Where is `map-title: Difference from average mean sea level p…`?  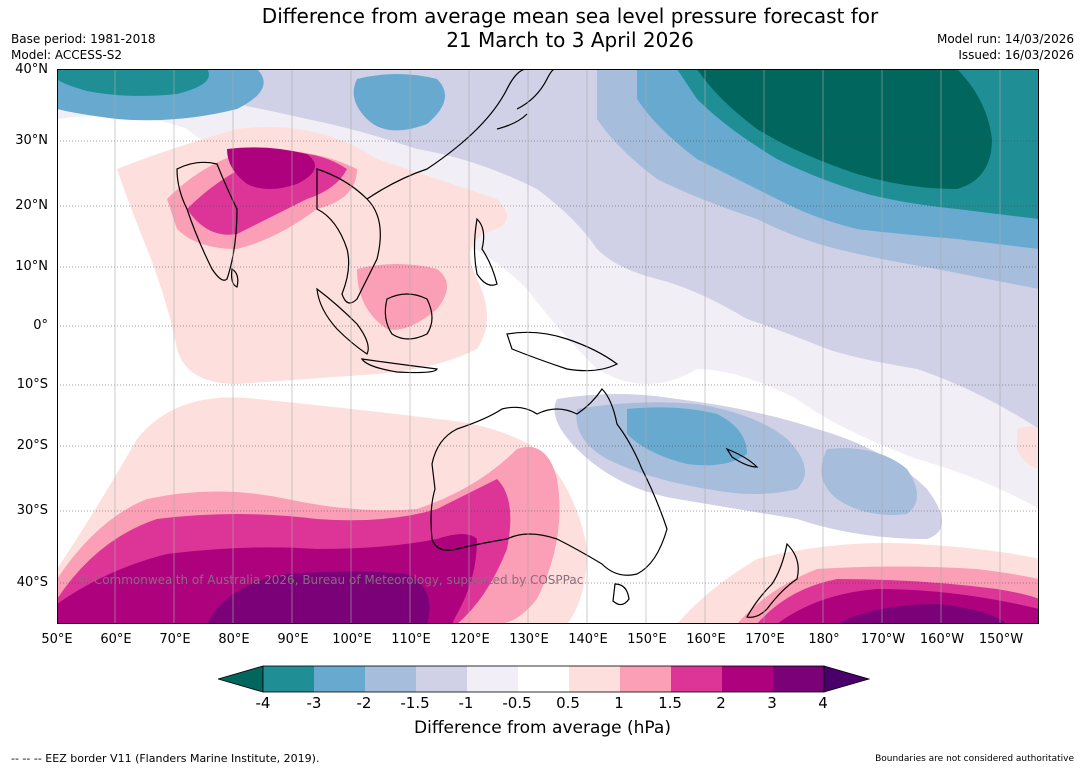 map-title: Difference from average mean sea level p… is located at coordinates (570, 28).